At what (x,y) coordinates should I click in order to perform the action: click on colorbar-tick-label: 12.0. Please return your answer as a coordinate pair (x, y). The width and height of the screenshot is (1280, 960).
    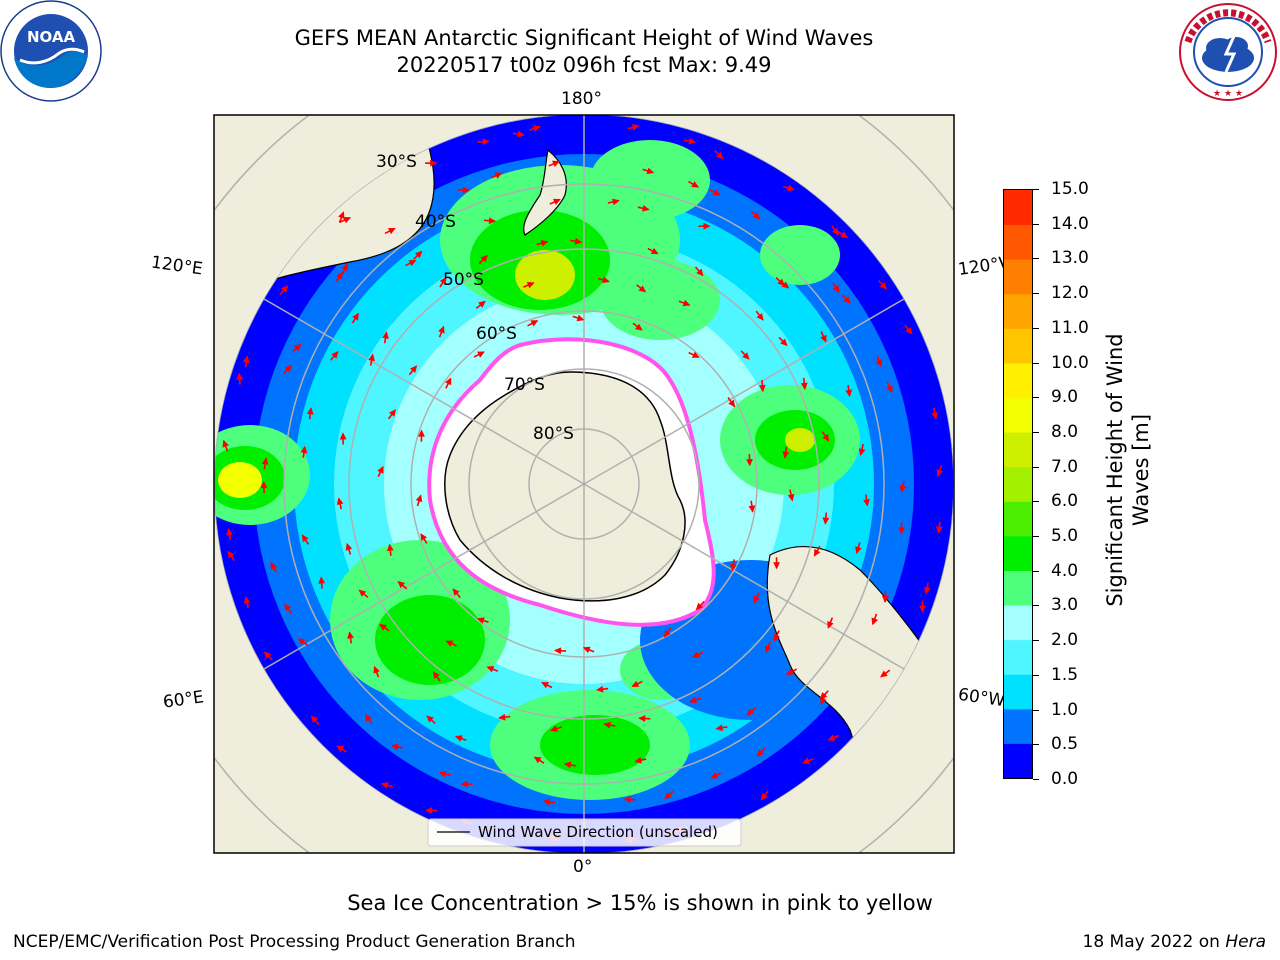
    Looking at the image, I should click on (1070, 293).